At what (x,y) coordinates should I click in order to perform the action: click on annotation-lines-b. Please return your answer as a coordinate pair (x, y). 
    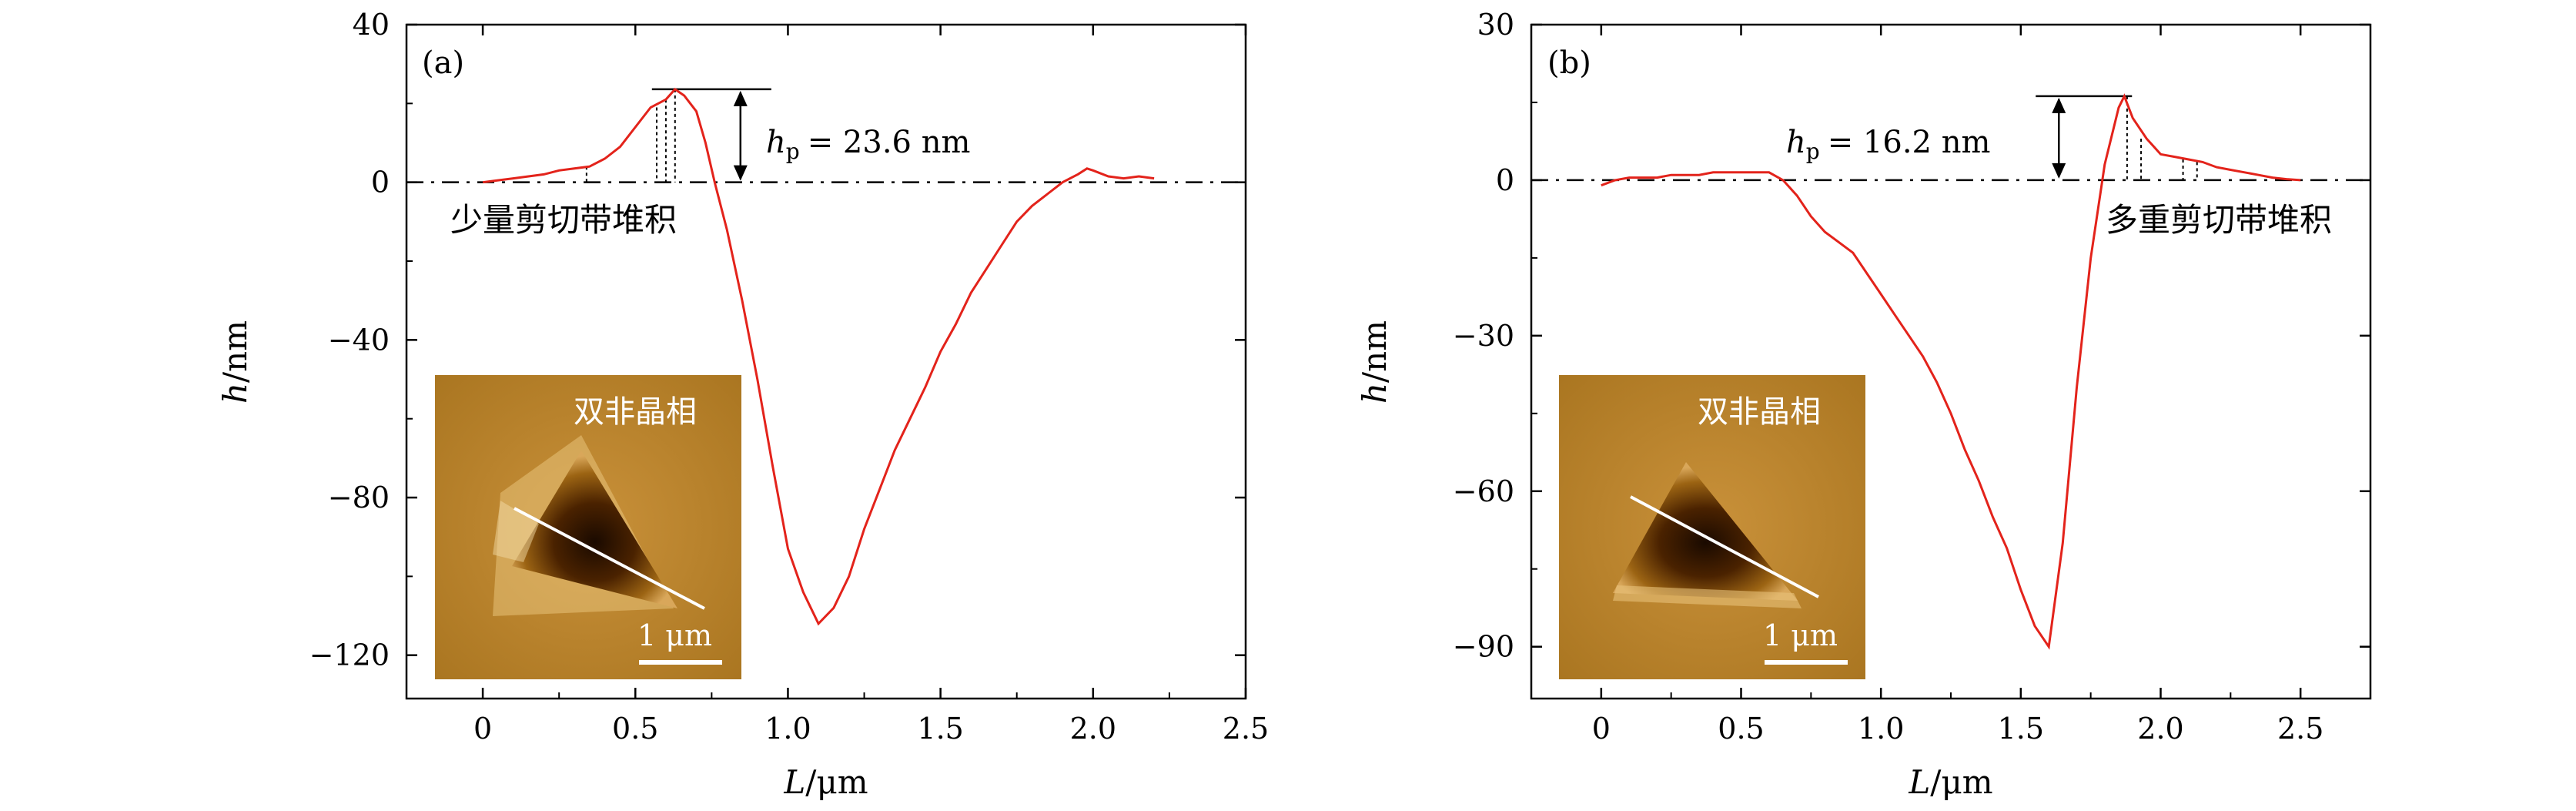
    Looking at the image, I should click on (2117, 137).